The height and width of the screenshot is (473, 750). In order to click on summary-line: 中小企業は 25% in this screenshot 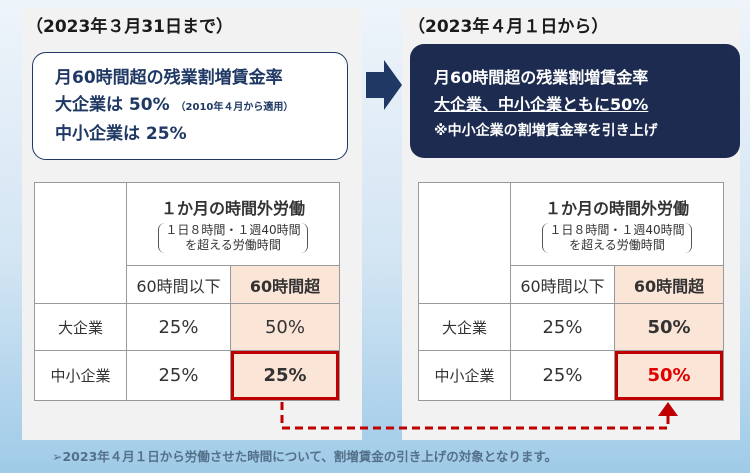, I will do `click(121, 134)`.